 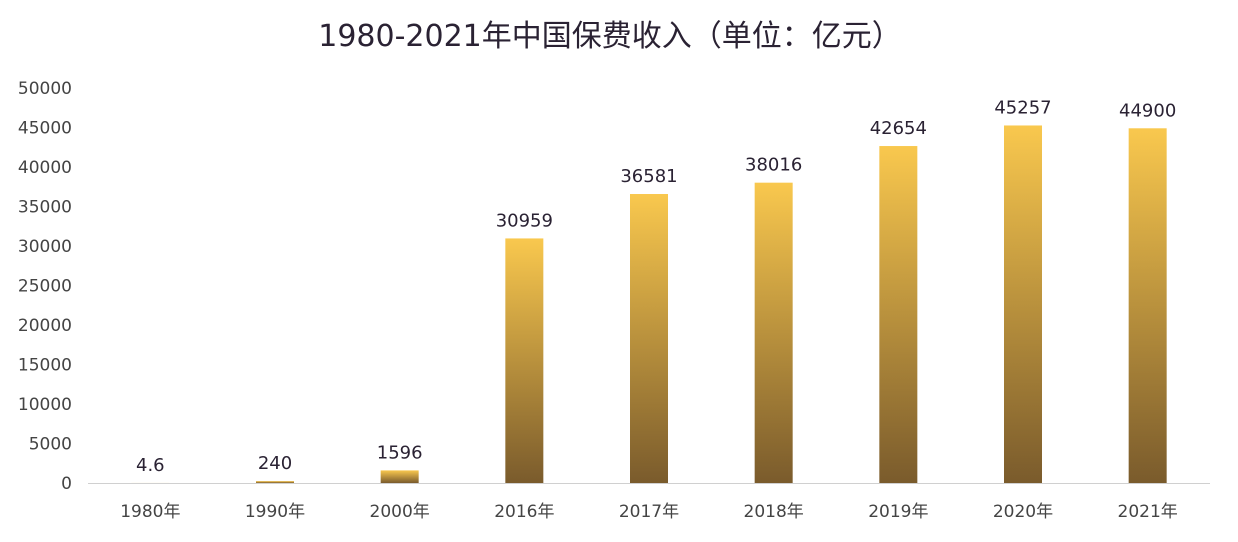 I want to click on y-tick-label: 15000, so click(x=45, y=366).